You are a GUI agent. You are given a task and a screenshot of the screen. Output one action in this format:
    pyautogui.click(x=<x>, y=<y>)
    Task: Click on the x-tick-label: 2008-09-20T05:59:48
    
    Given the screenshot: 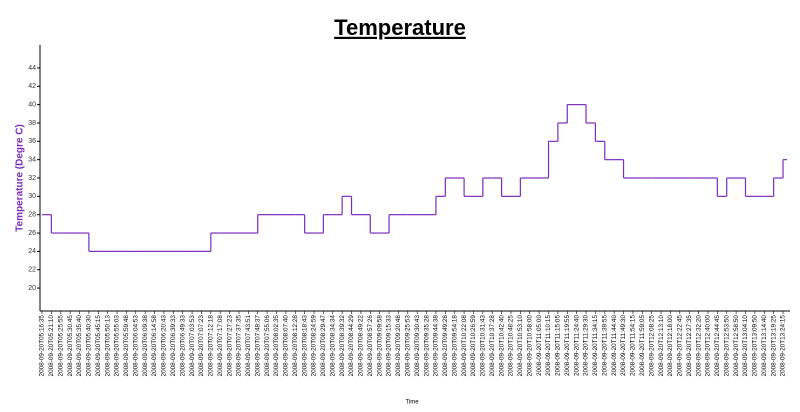 What is the action you would take?
    pyautogui.click(x=126, y=346)
    